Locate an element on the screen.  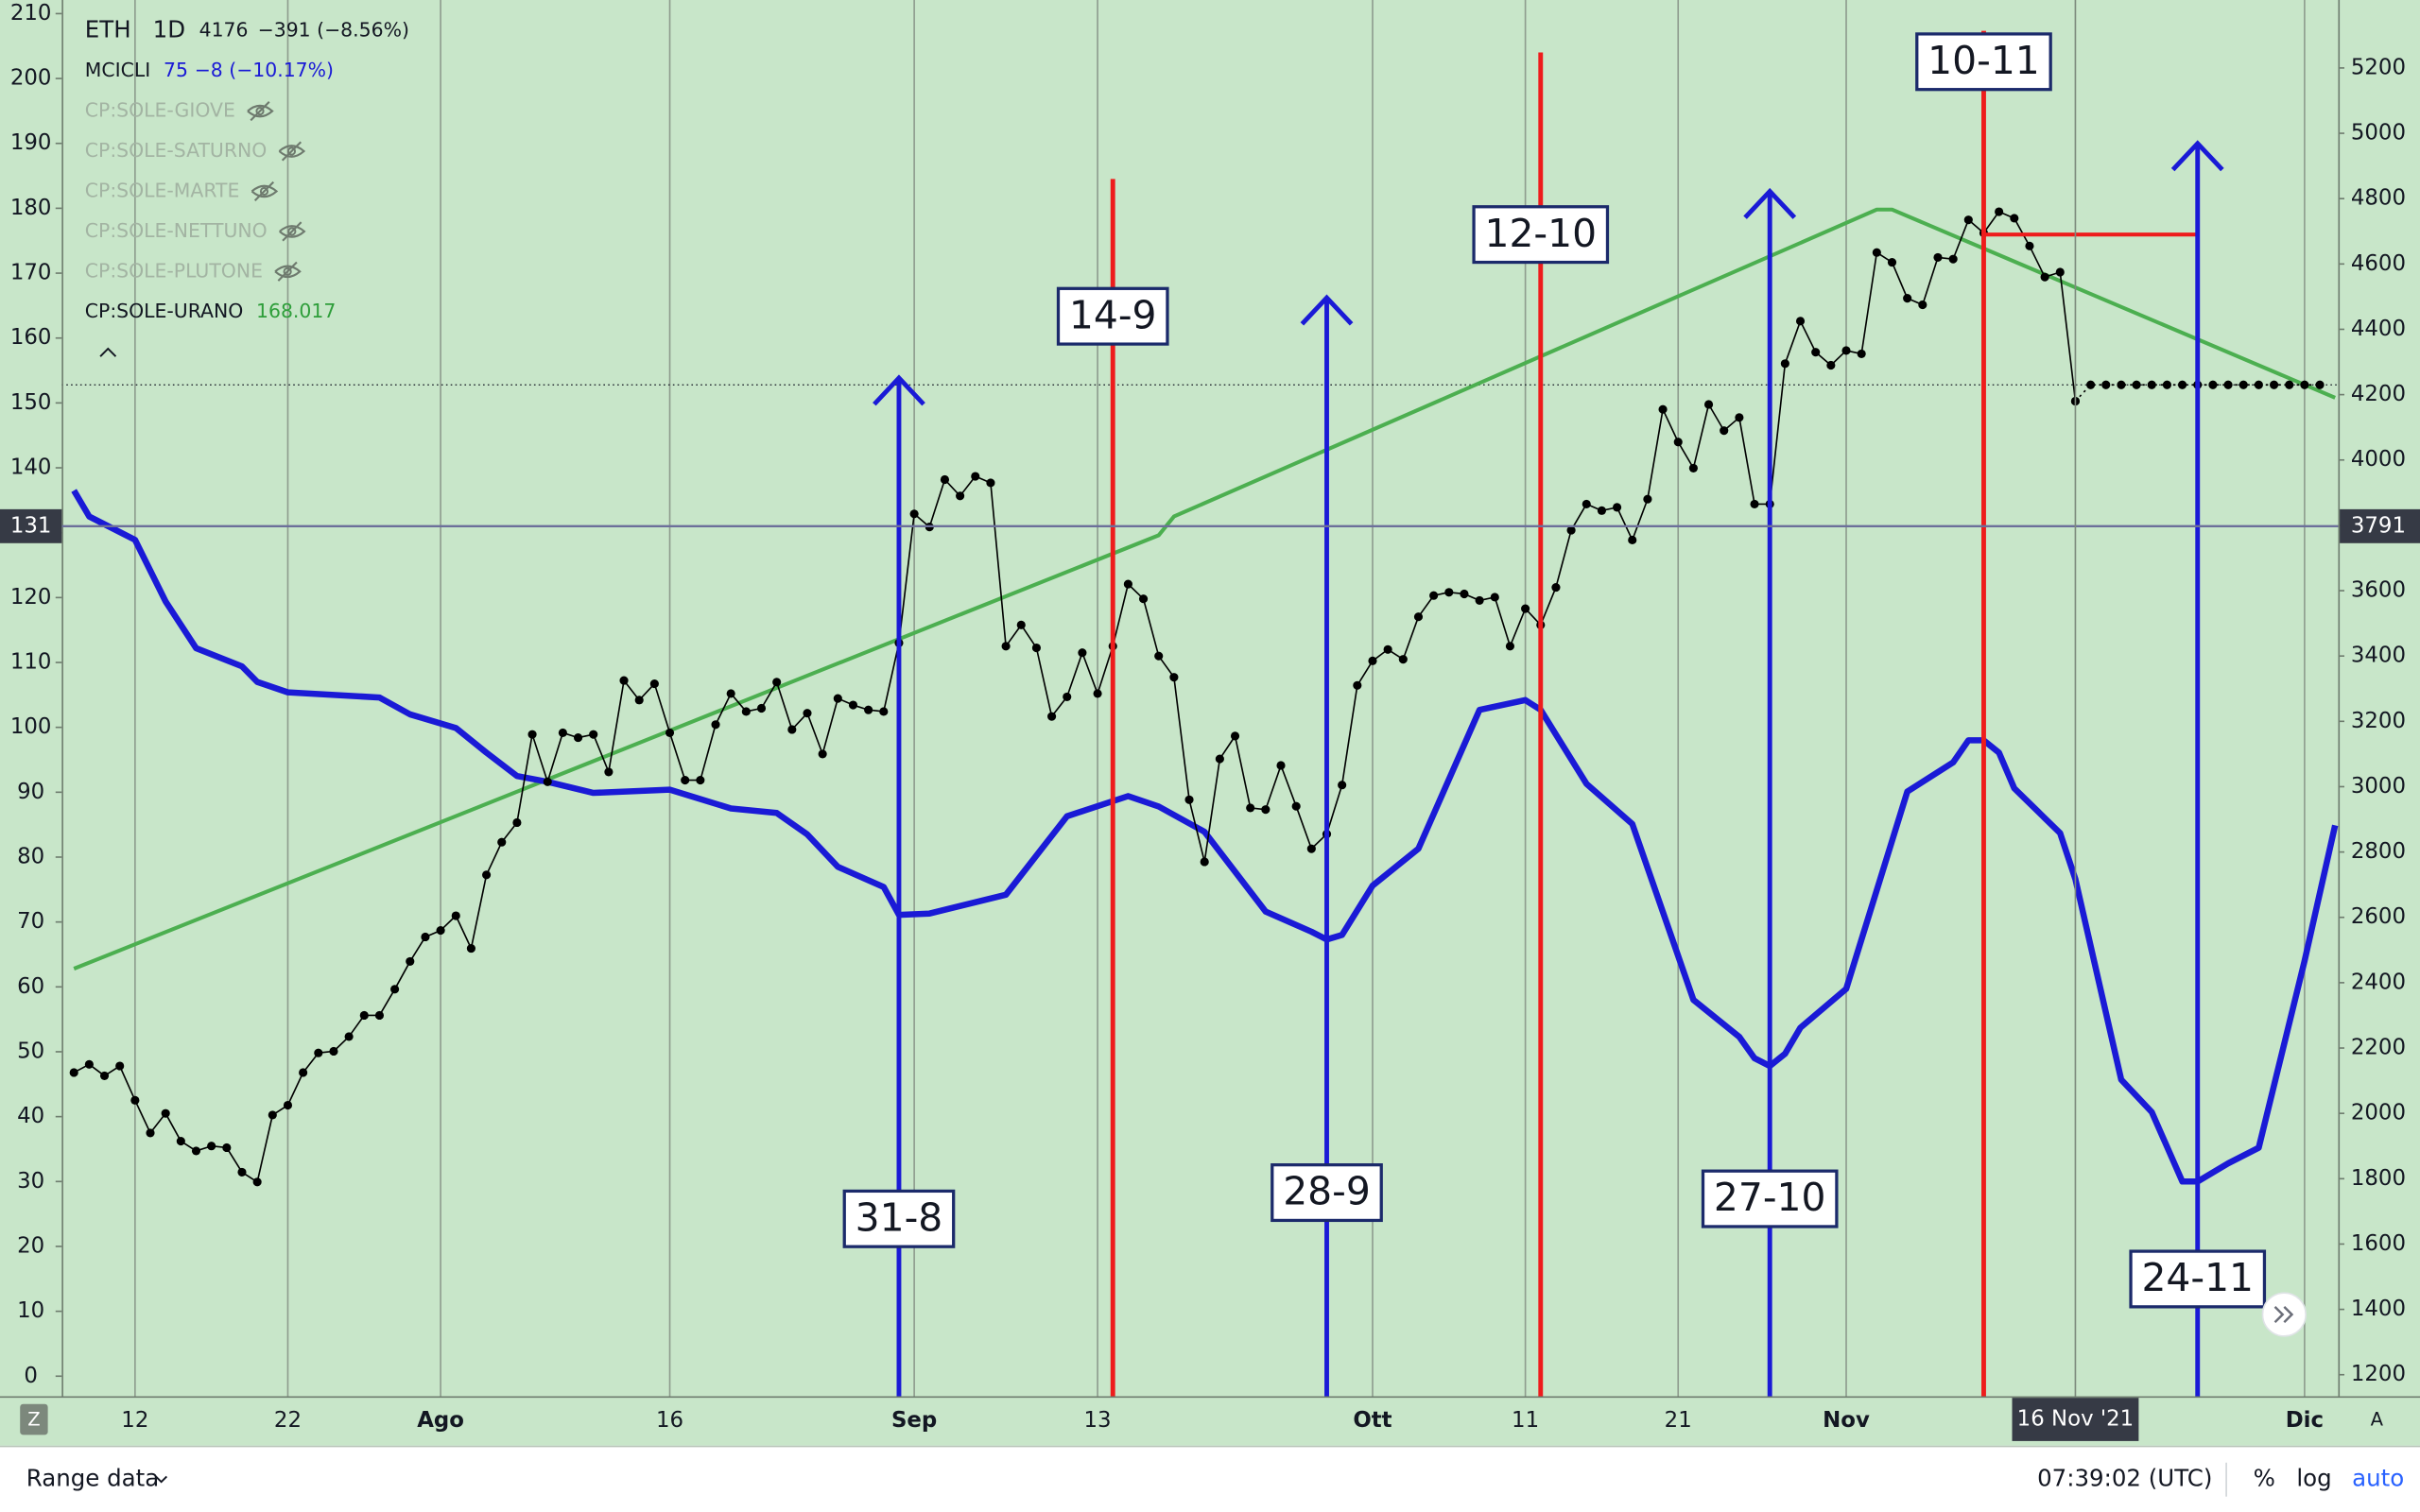
x-tick-label: 22 is located at coordinates (288, 1420).